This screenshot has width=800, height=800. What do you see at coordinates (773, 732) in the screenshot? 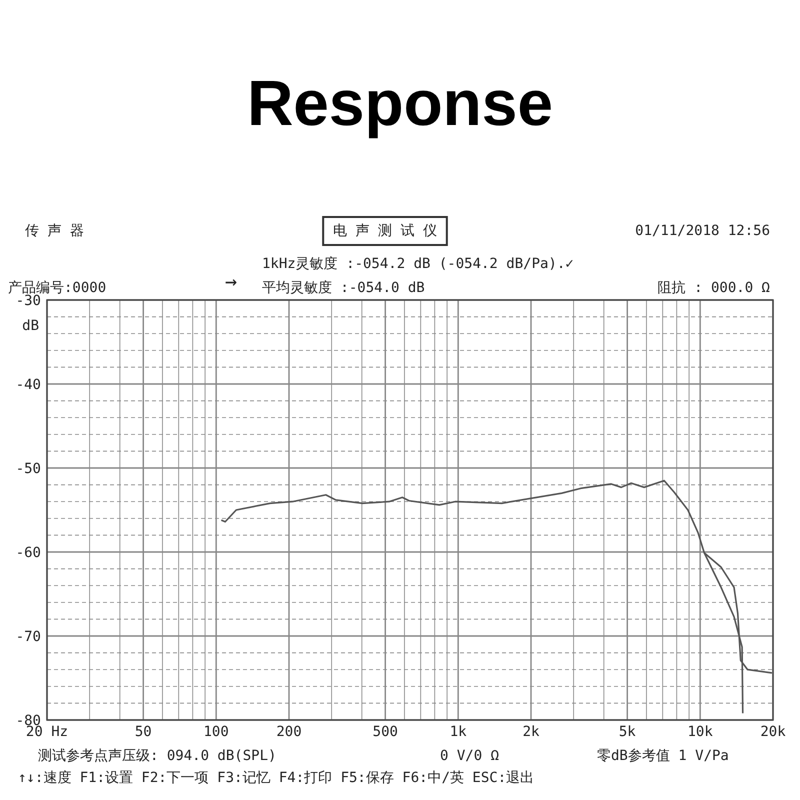
I see `x-tick-label: 20k` at bounding box center [773, 732].